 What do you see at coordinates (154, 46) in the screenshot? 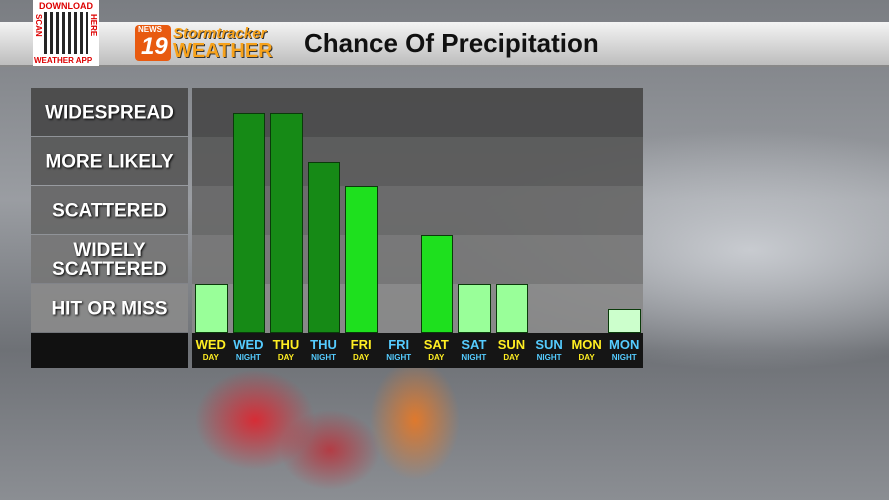
I see `logo-channel: 19` at bounding box center [154, 46].